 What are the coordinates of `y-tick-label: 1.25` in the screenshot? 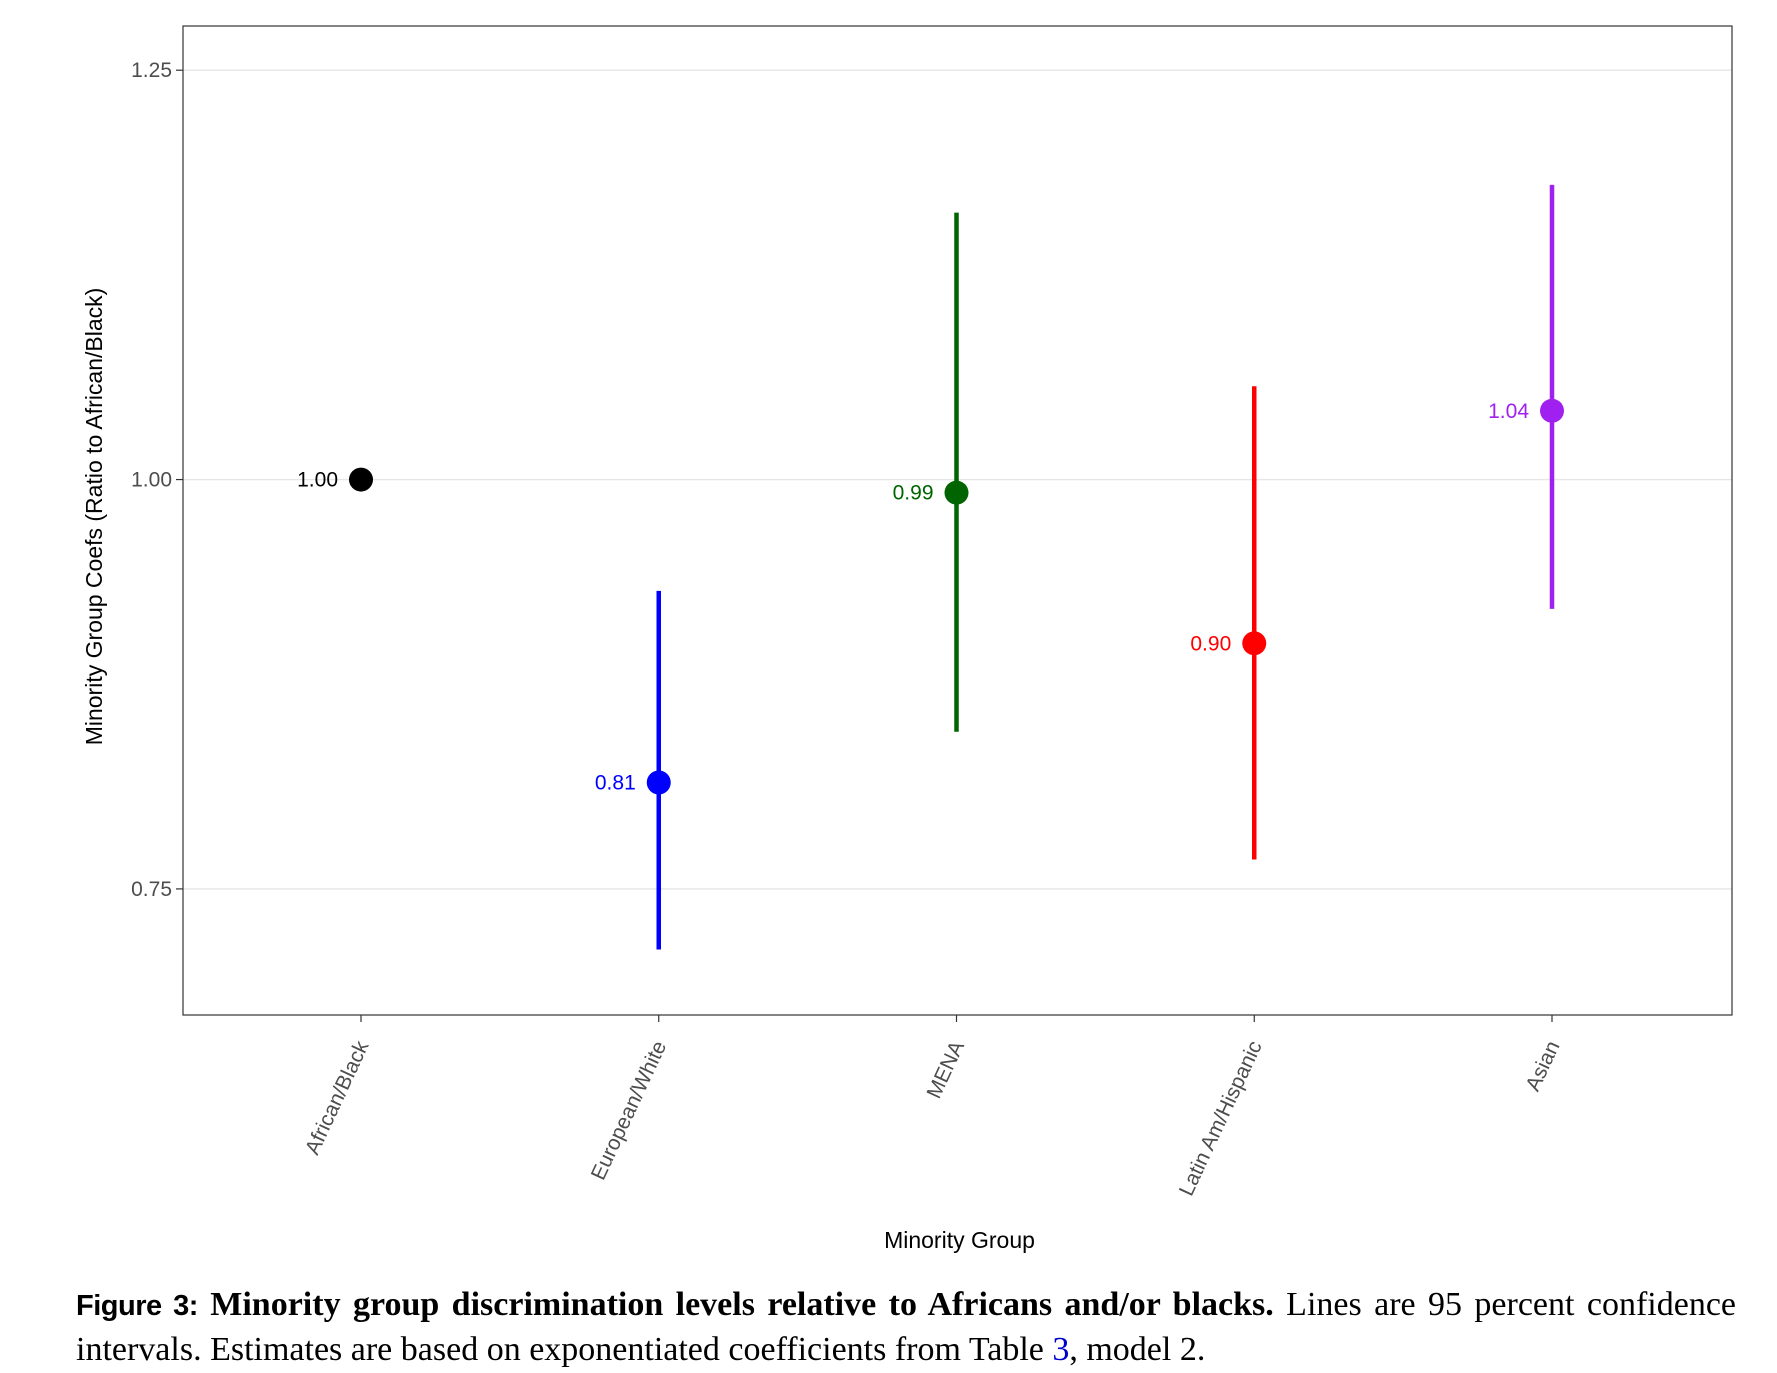 It's located at (151, 70).